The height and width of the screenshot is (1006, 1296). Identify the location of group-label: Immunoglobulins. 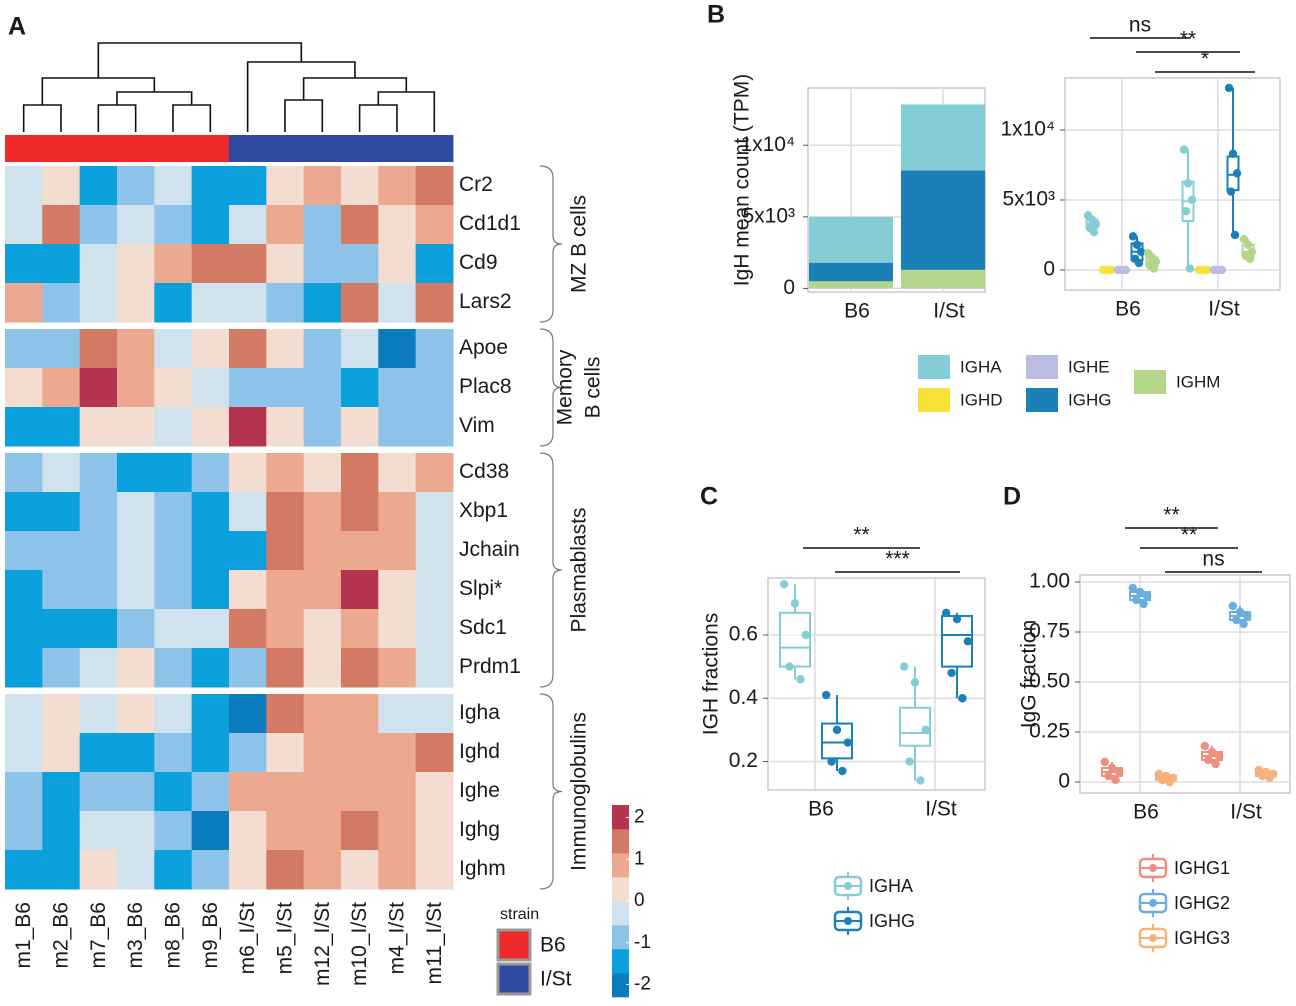
(579, 791).